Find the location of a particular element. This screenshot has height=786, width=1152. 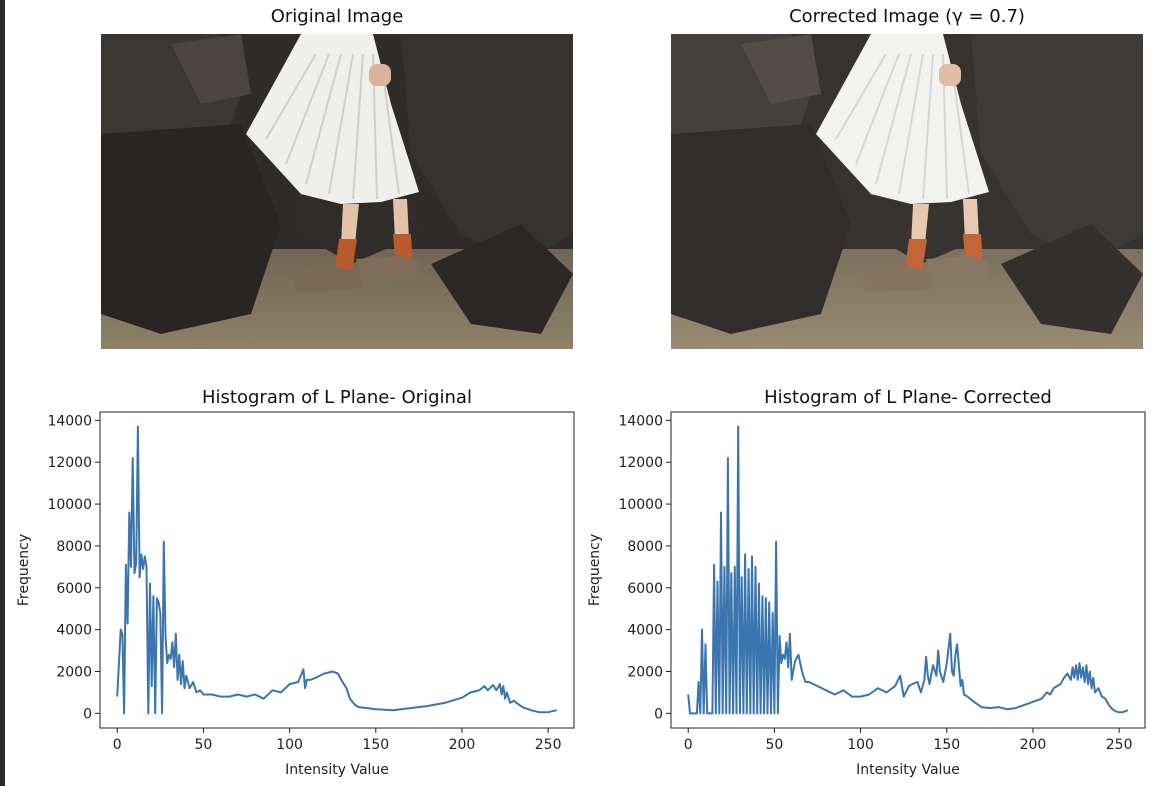

y-tick-label: 2000 is located at coordinates (74, 672).